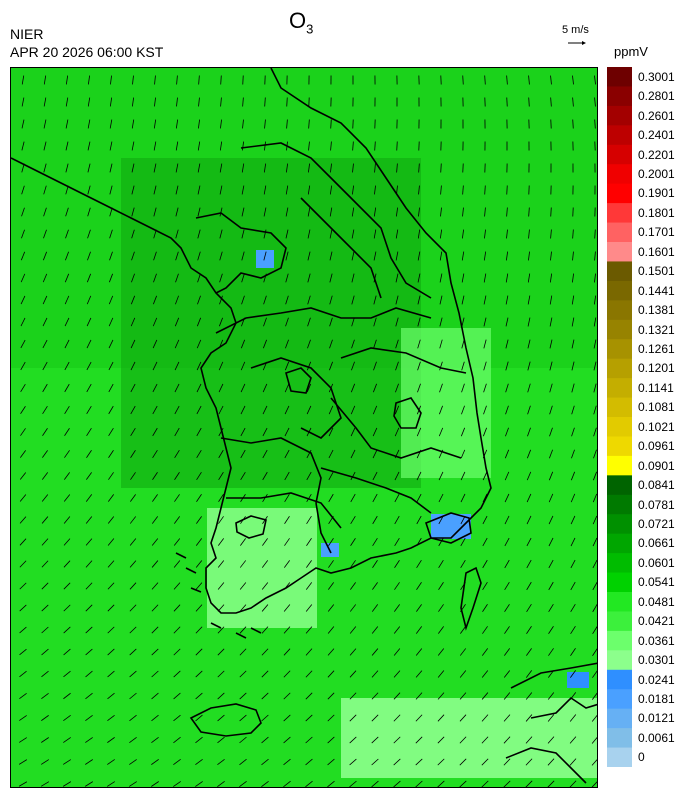 This screenshot has height=798, width=692. What do you see at coordinates (656, 135) in the screenshot?
I see `colorbar-label: 0.2401` at bounding box center [656, 135].